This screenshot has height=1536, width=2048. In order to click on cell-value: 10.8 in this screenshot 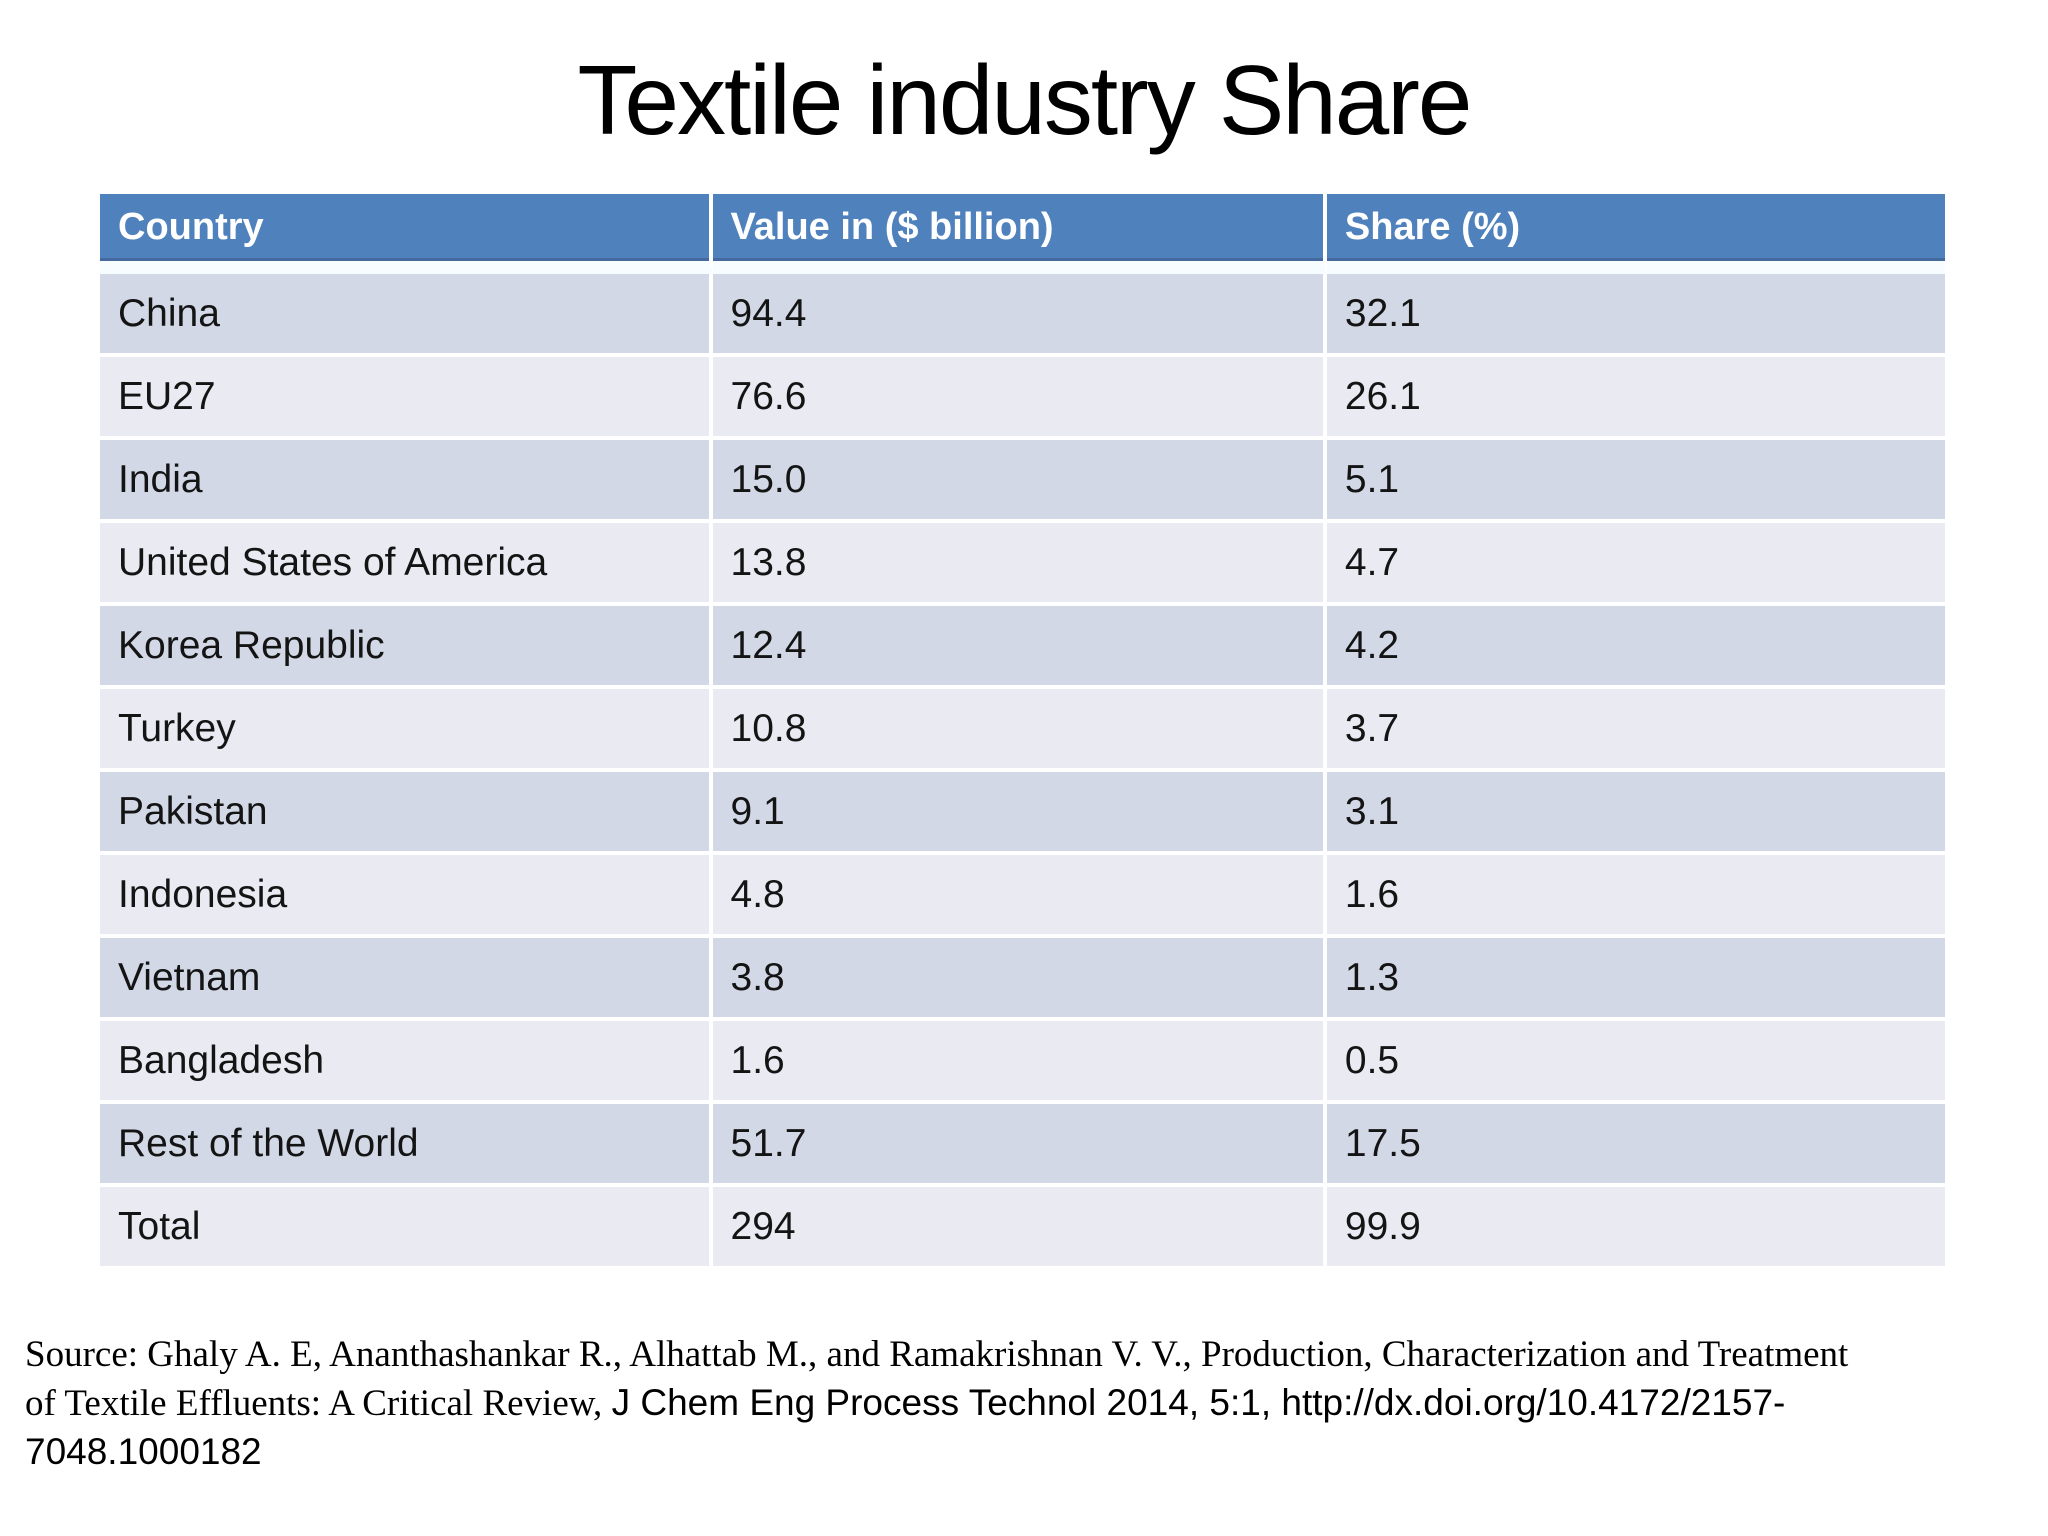, I will do `click(1019, 730)`.